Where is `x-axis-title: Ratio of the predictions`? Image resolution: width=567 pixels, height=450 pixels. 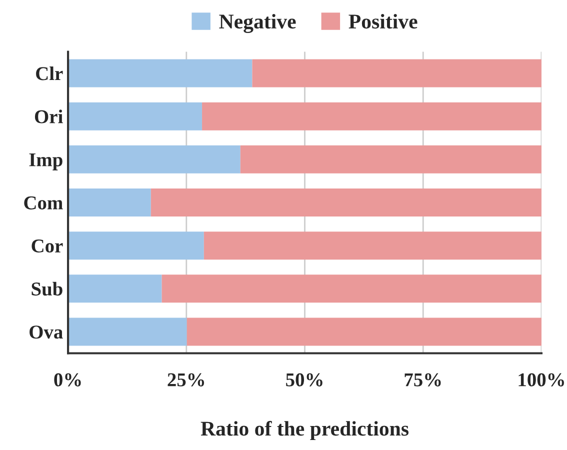 x-axis-title: Ratio of the predictions is located at coordinates (304, 430).